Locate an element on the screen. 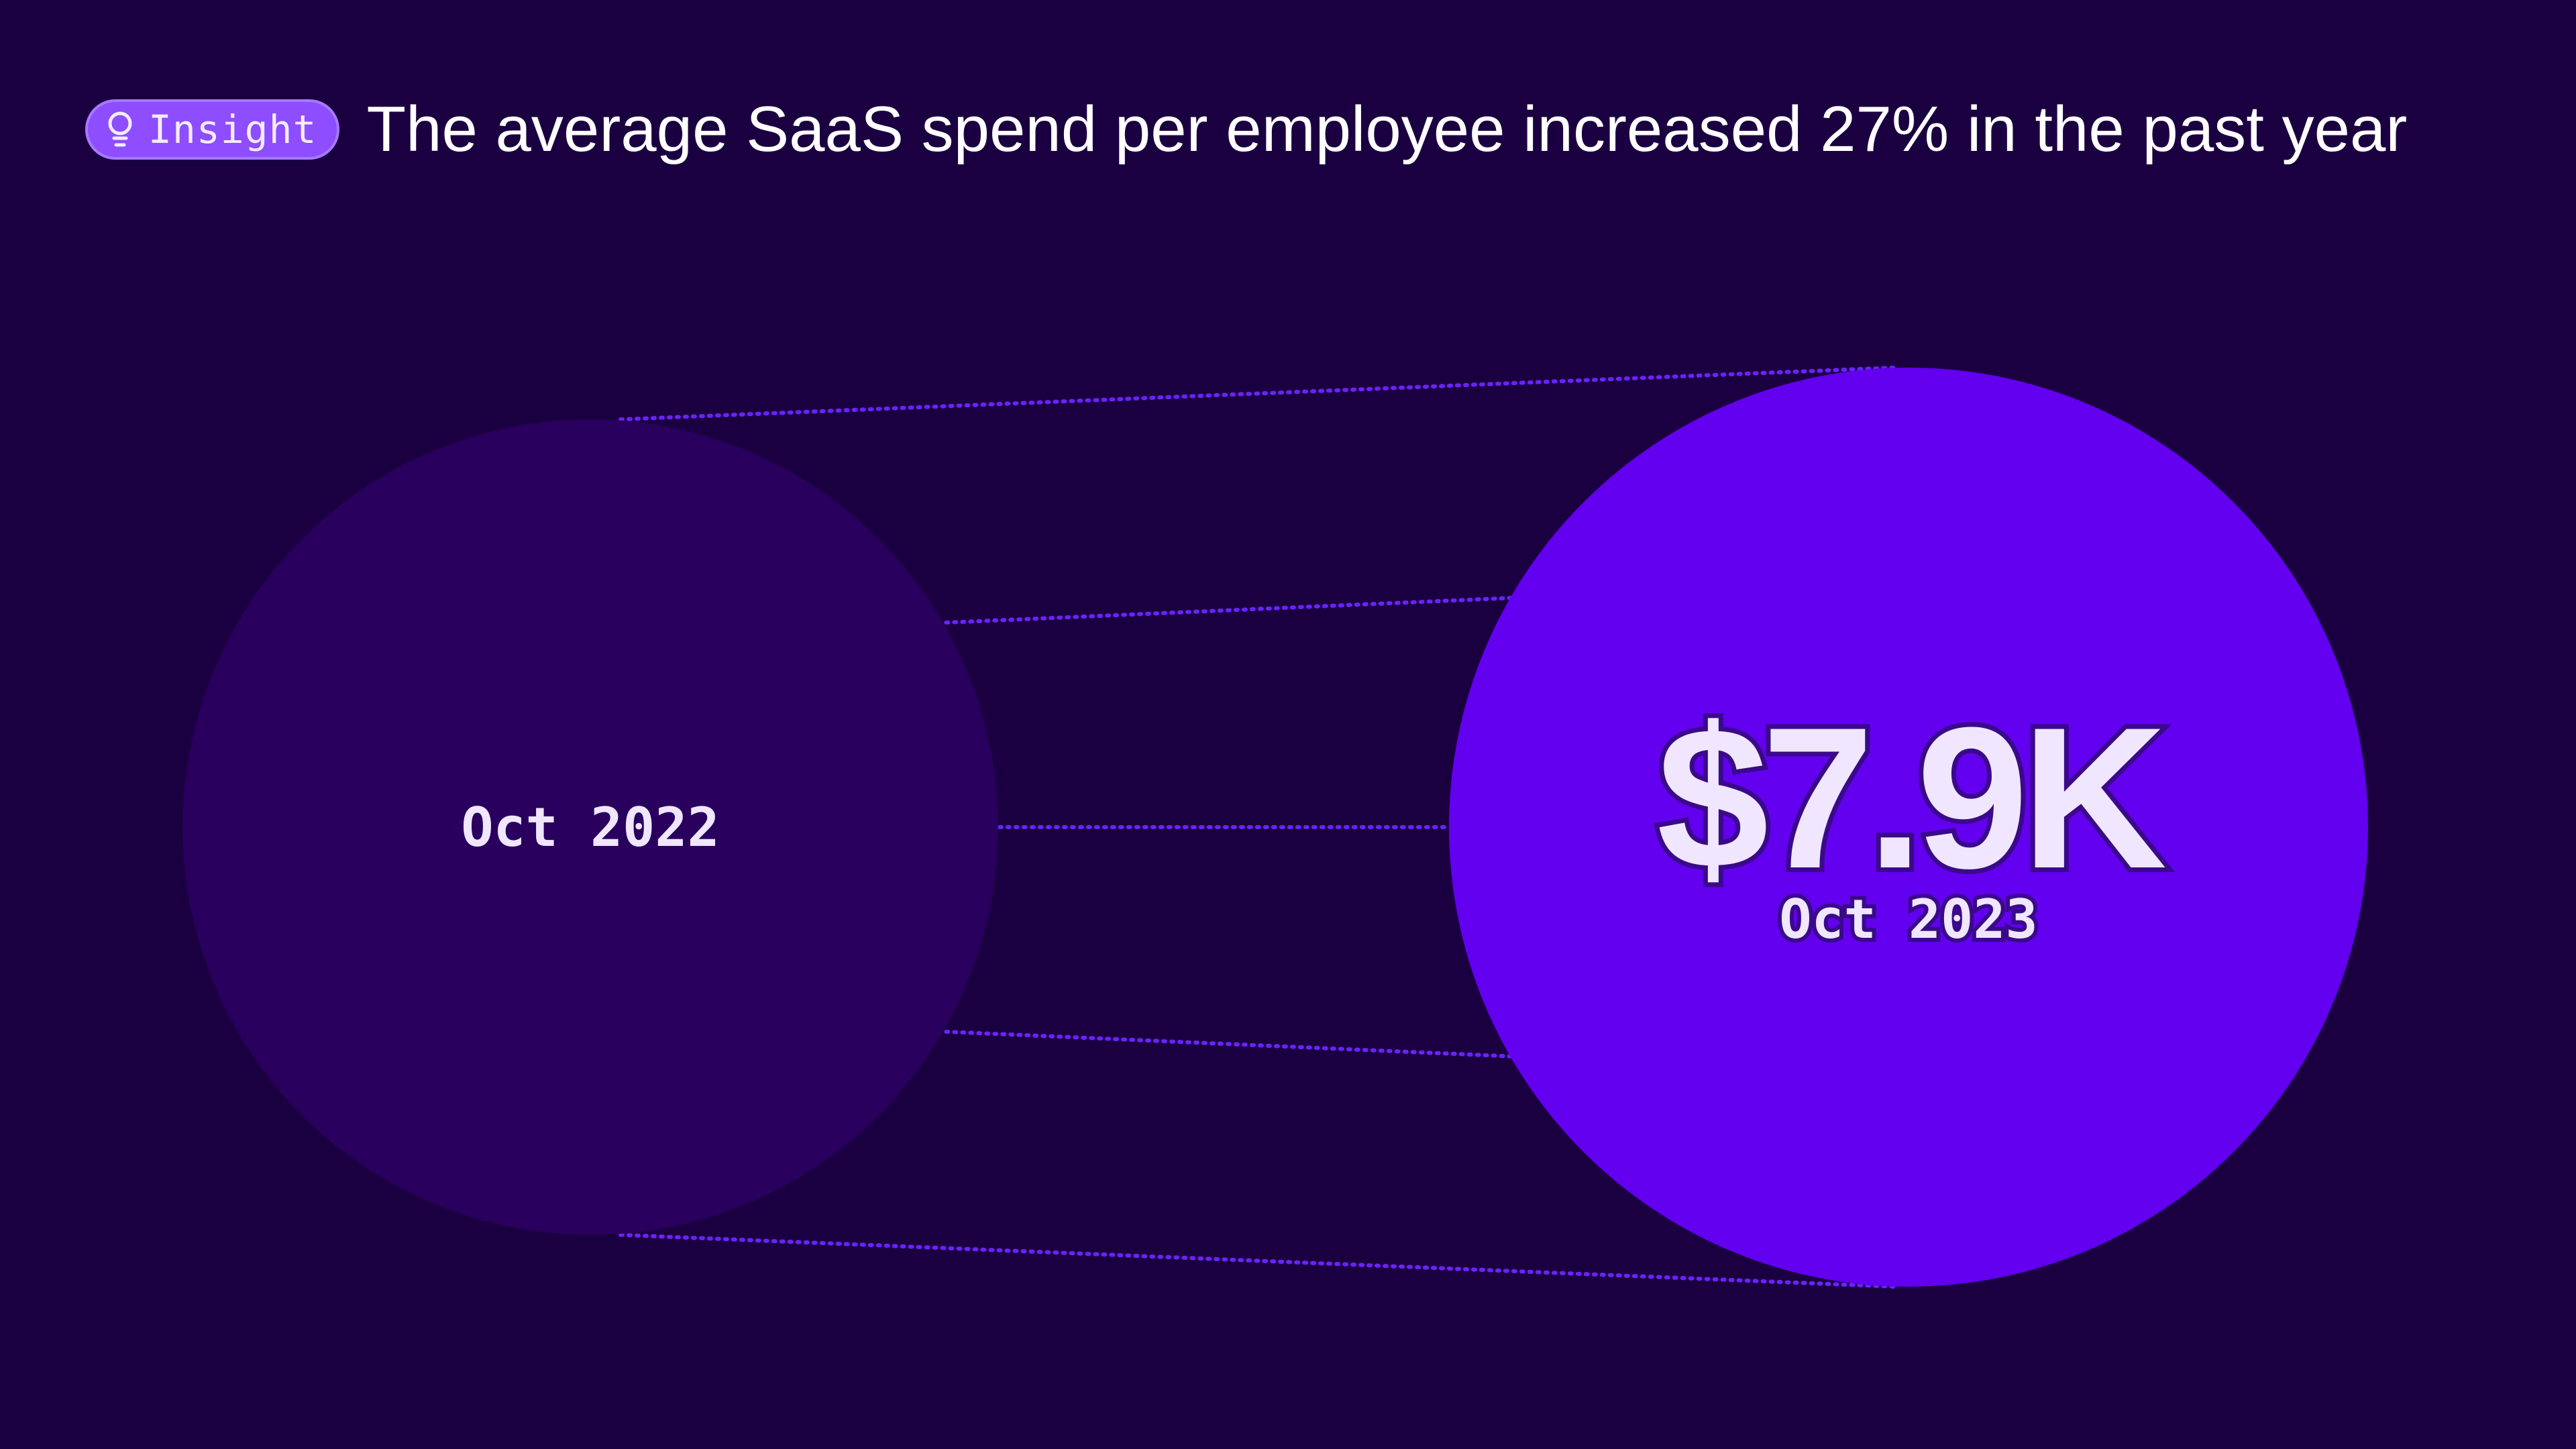 The width and height of the screenshot is (2576, 1449). insight-badge: Insight is located at coordinates (212, 129).